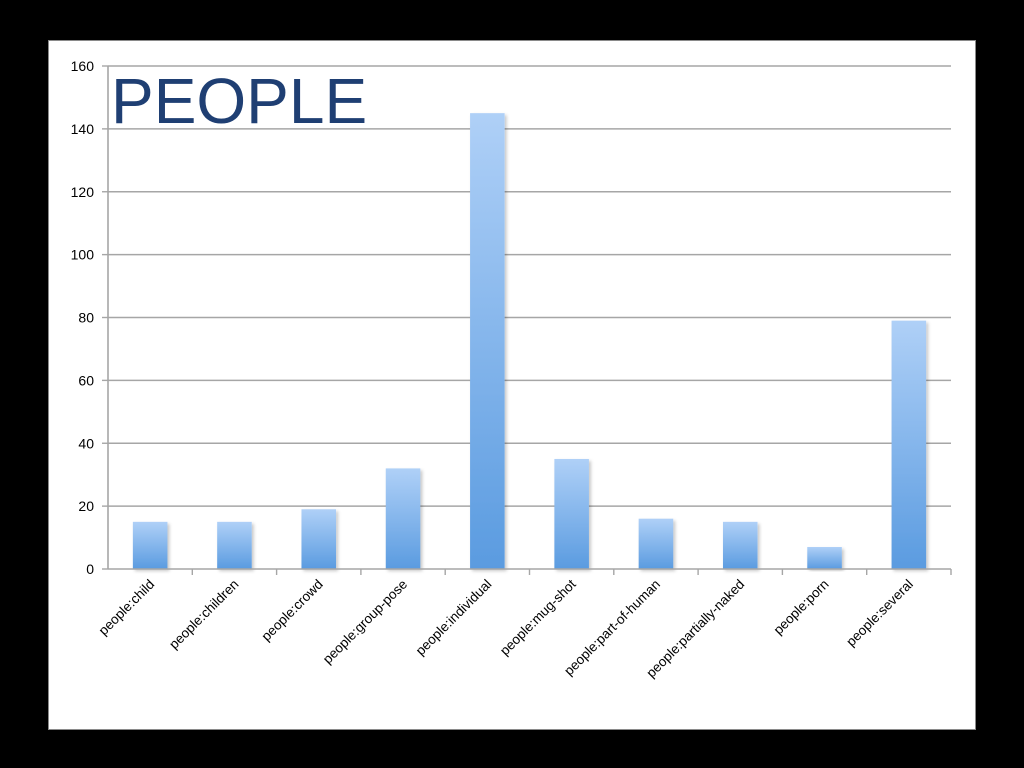 The image size is (1024, 768). What do you see at coordinates (86, 318) in the screenshot?
I see `y-tick-label: 80` at bounding box center [86, 318].